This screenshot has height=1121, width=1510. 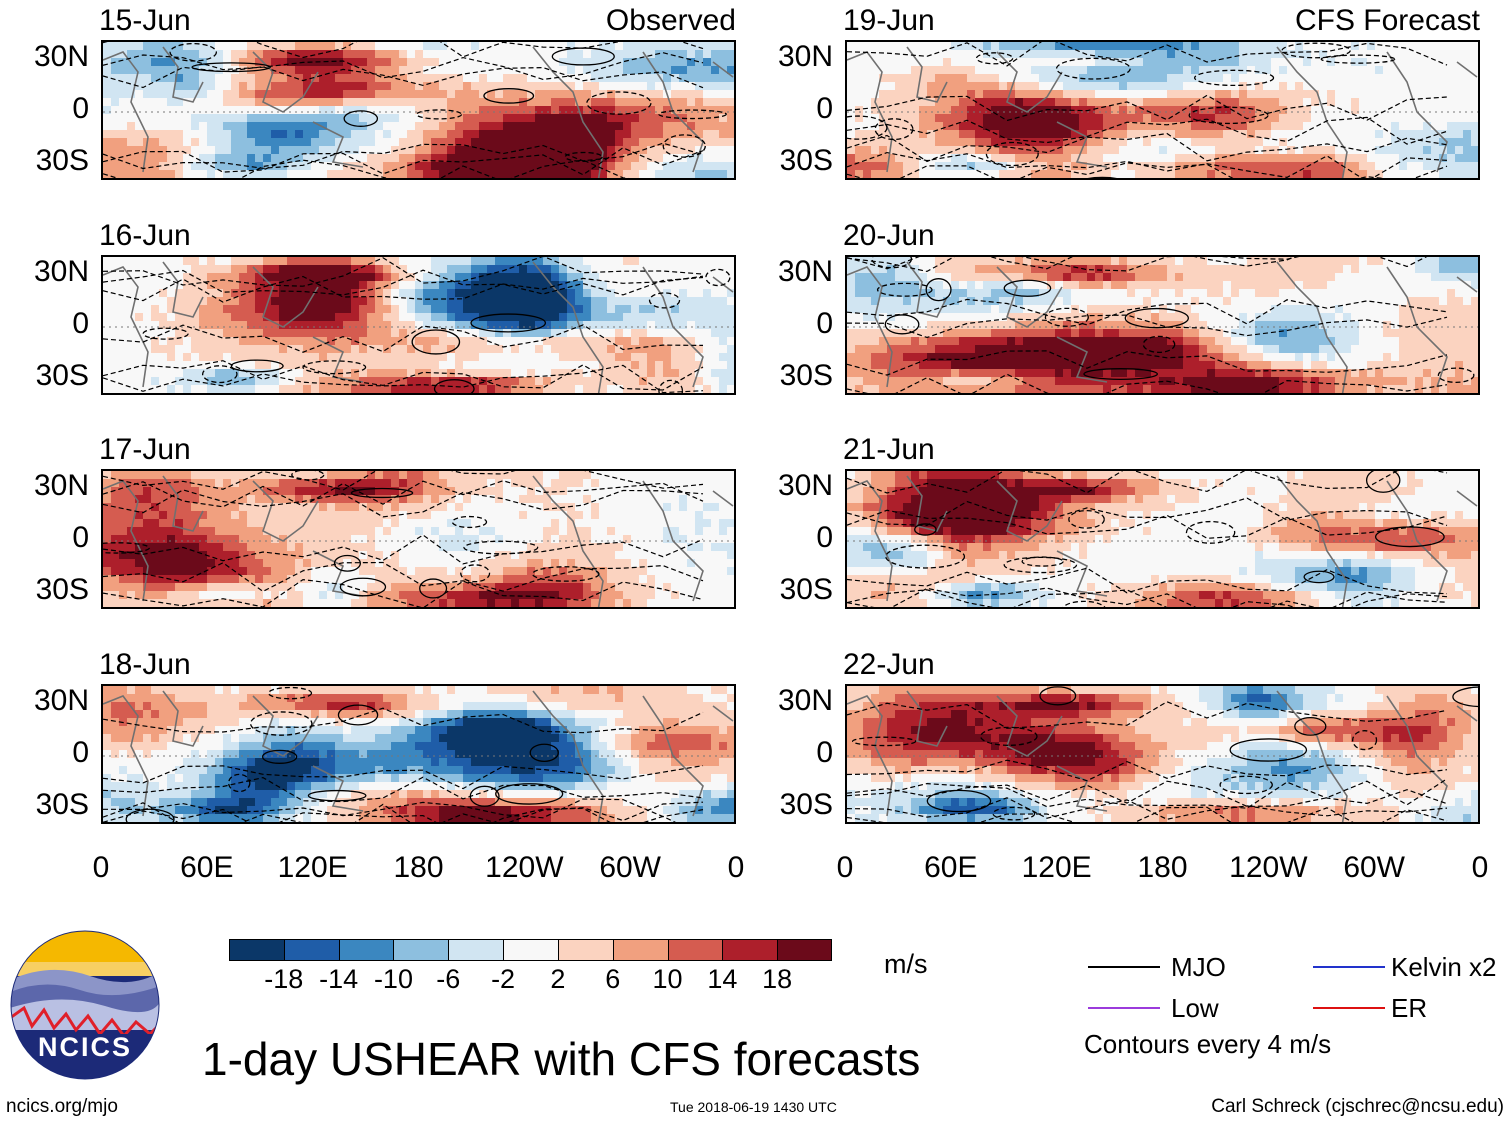 What do you see at coordinates (1349, 967) in the screenshot?
I see `legend-swatch-kelvin-x2` at bounding box center [1349, 967].